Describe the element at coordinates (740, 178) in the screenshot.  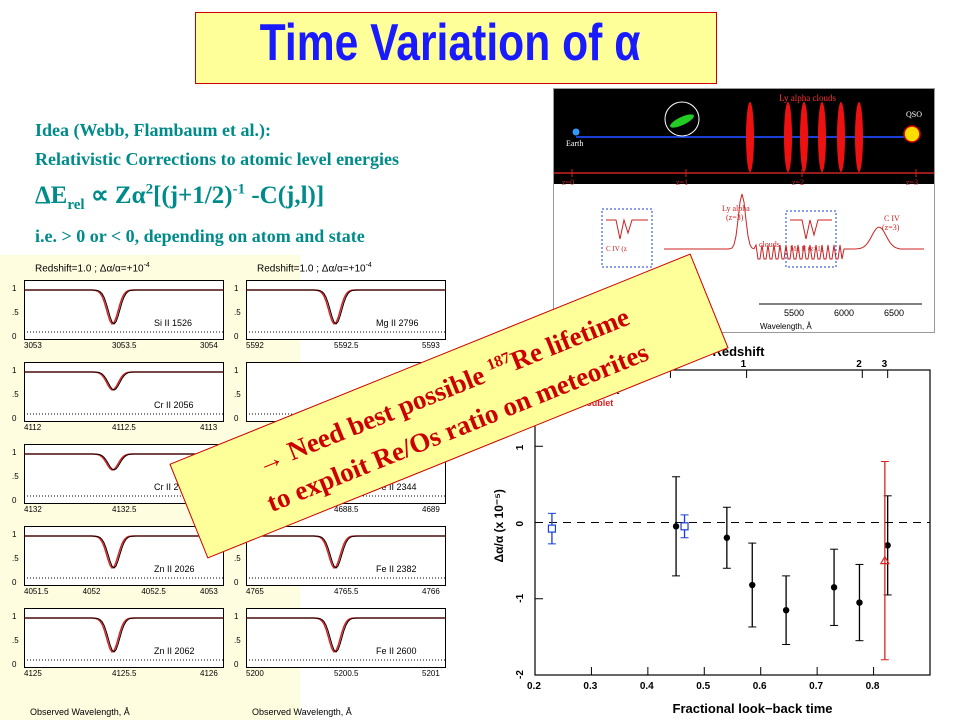
I see `redshift-ticks: z=0 z=1 z=2 z=3` at that location.